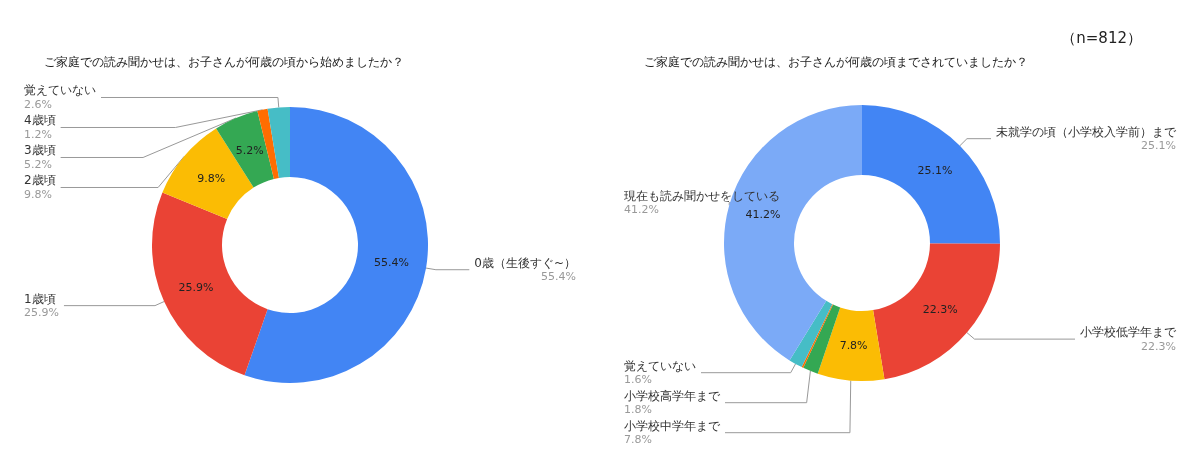 Image resolution: width=1200 pixels, height=450 pixels. What do you see at coordinates (40, 180) in the screenshot?
I see `slice-label: 2歳頃` at bounding box center [40, 180].